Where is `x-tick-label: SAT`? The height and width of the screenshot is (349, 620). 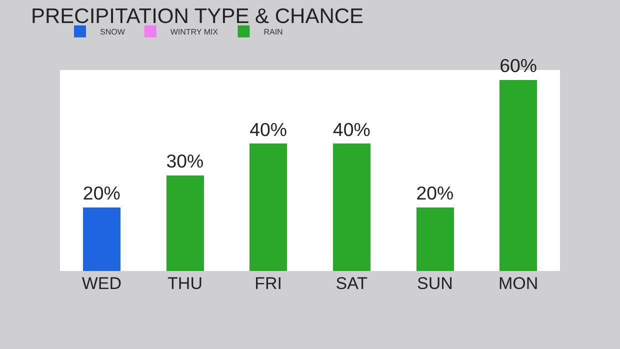 x-tick-label: SAT is located at coordinates (352, 283).